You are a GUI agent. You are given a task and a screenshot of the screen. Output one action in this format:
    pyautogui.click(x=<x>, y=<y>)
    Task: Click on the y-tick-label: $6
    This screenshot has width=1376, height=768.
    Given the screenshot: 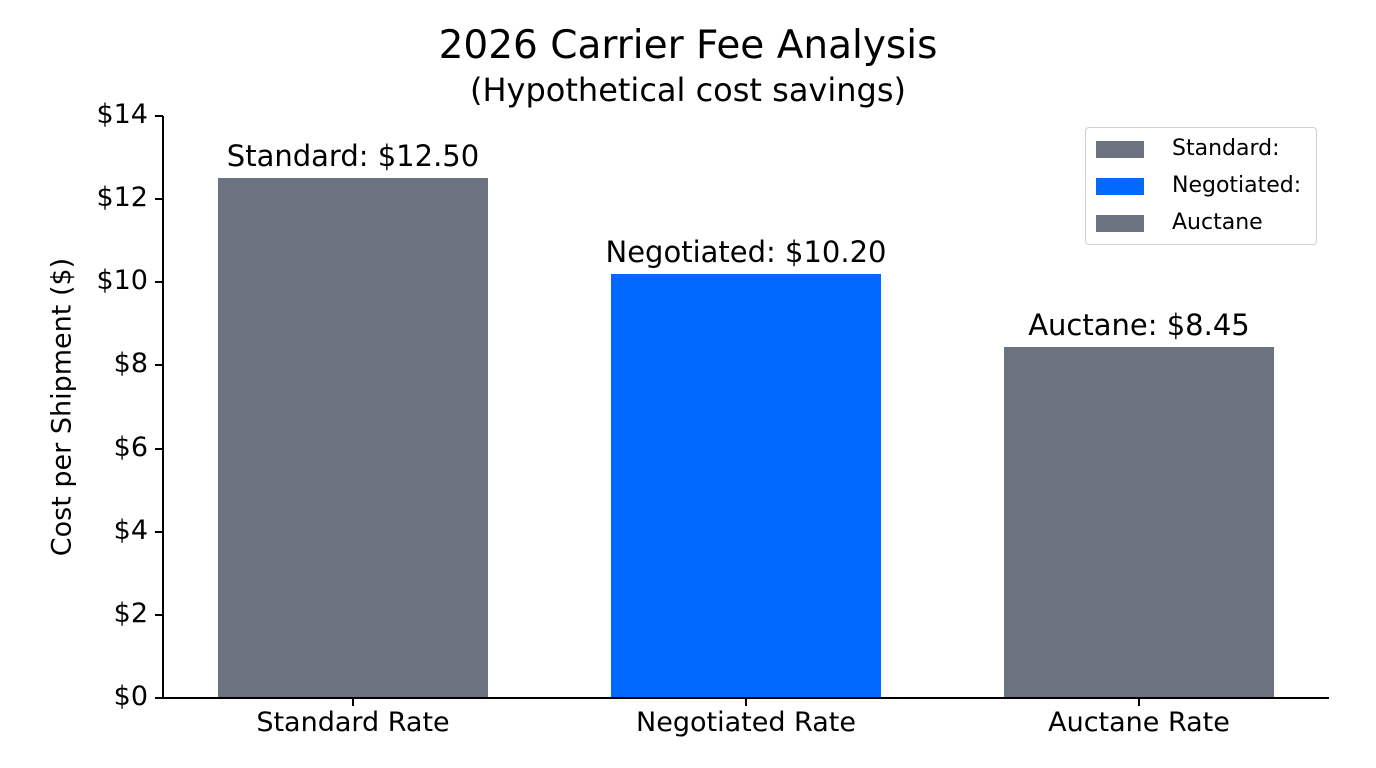 What is the action you would take?
    pyautogui.click(x=130, y=447)
    